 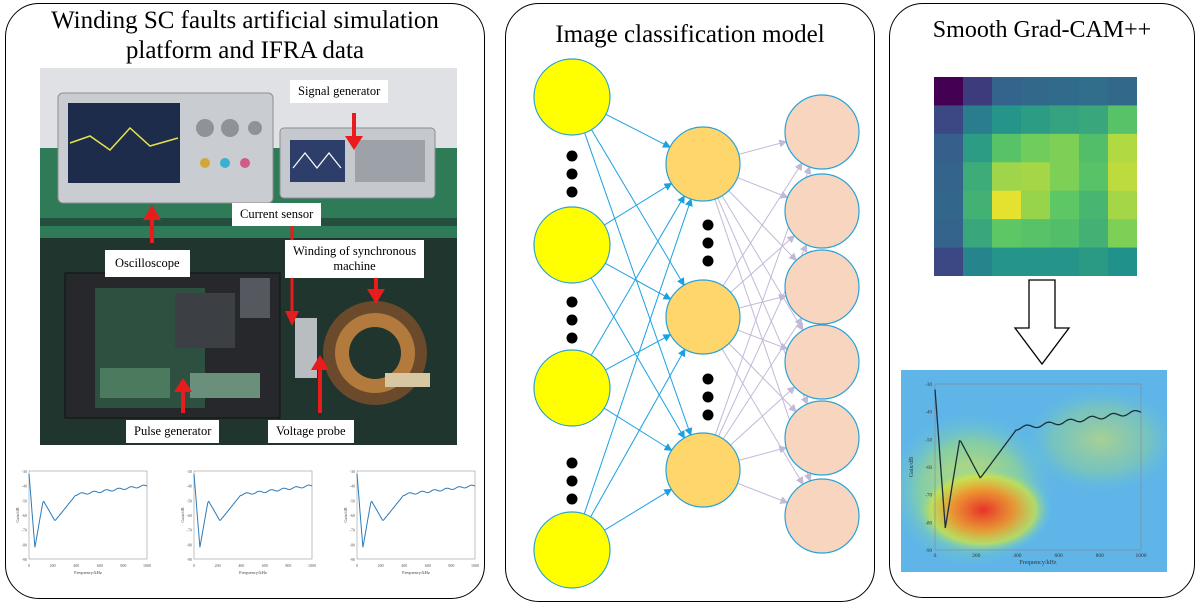 What do you see at coordinates (355, 251) in the screenshot?
I see `winding-label-line1: Winding of synchronous` at bounding box center [355, 251].